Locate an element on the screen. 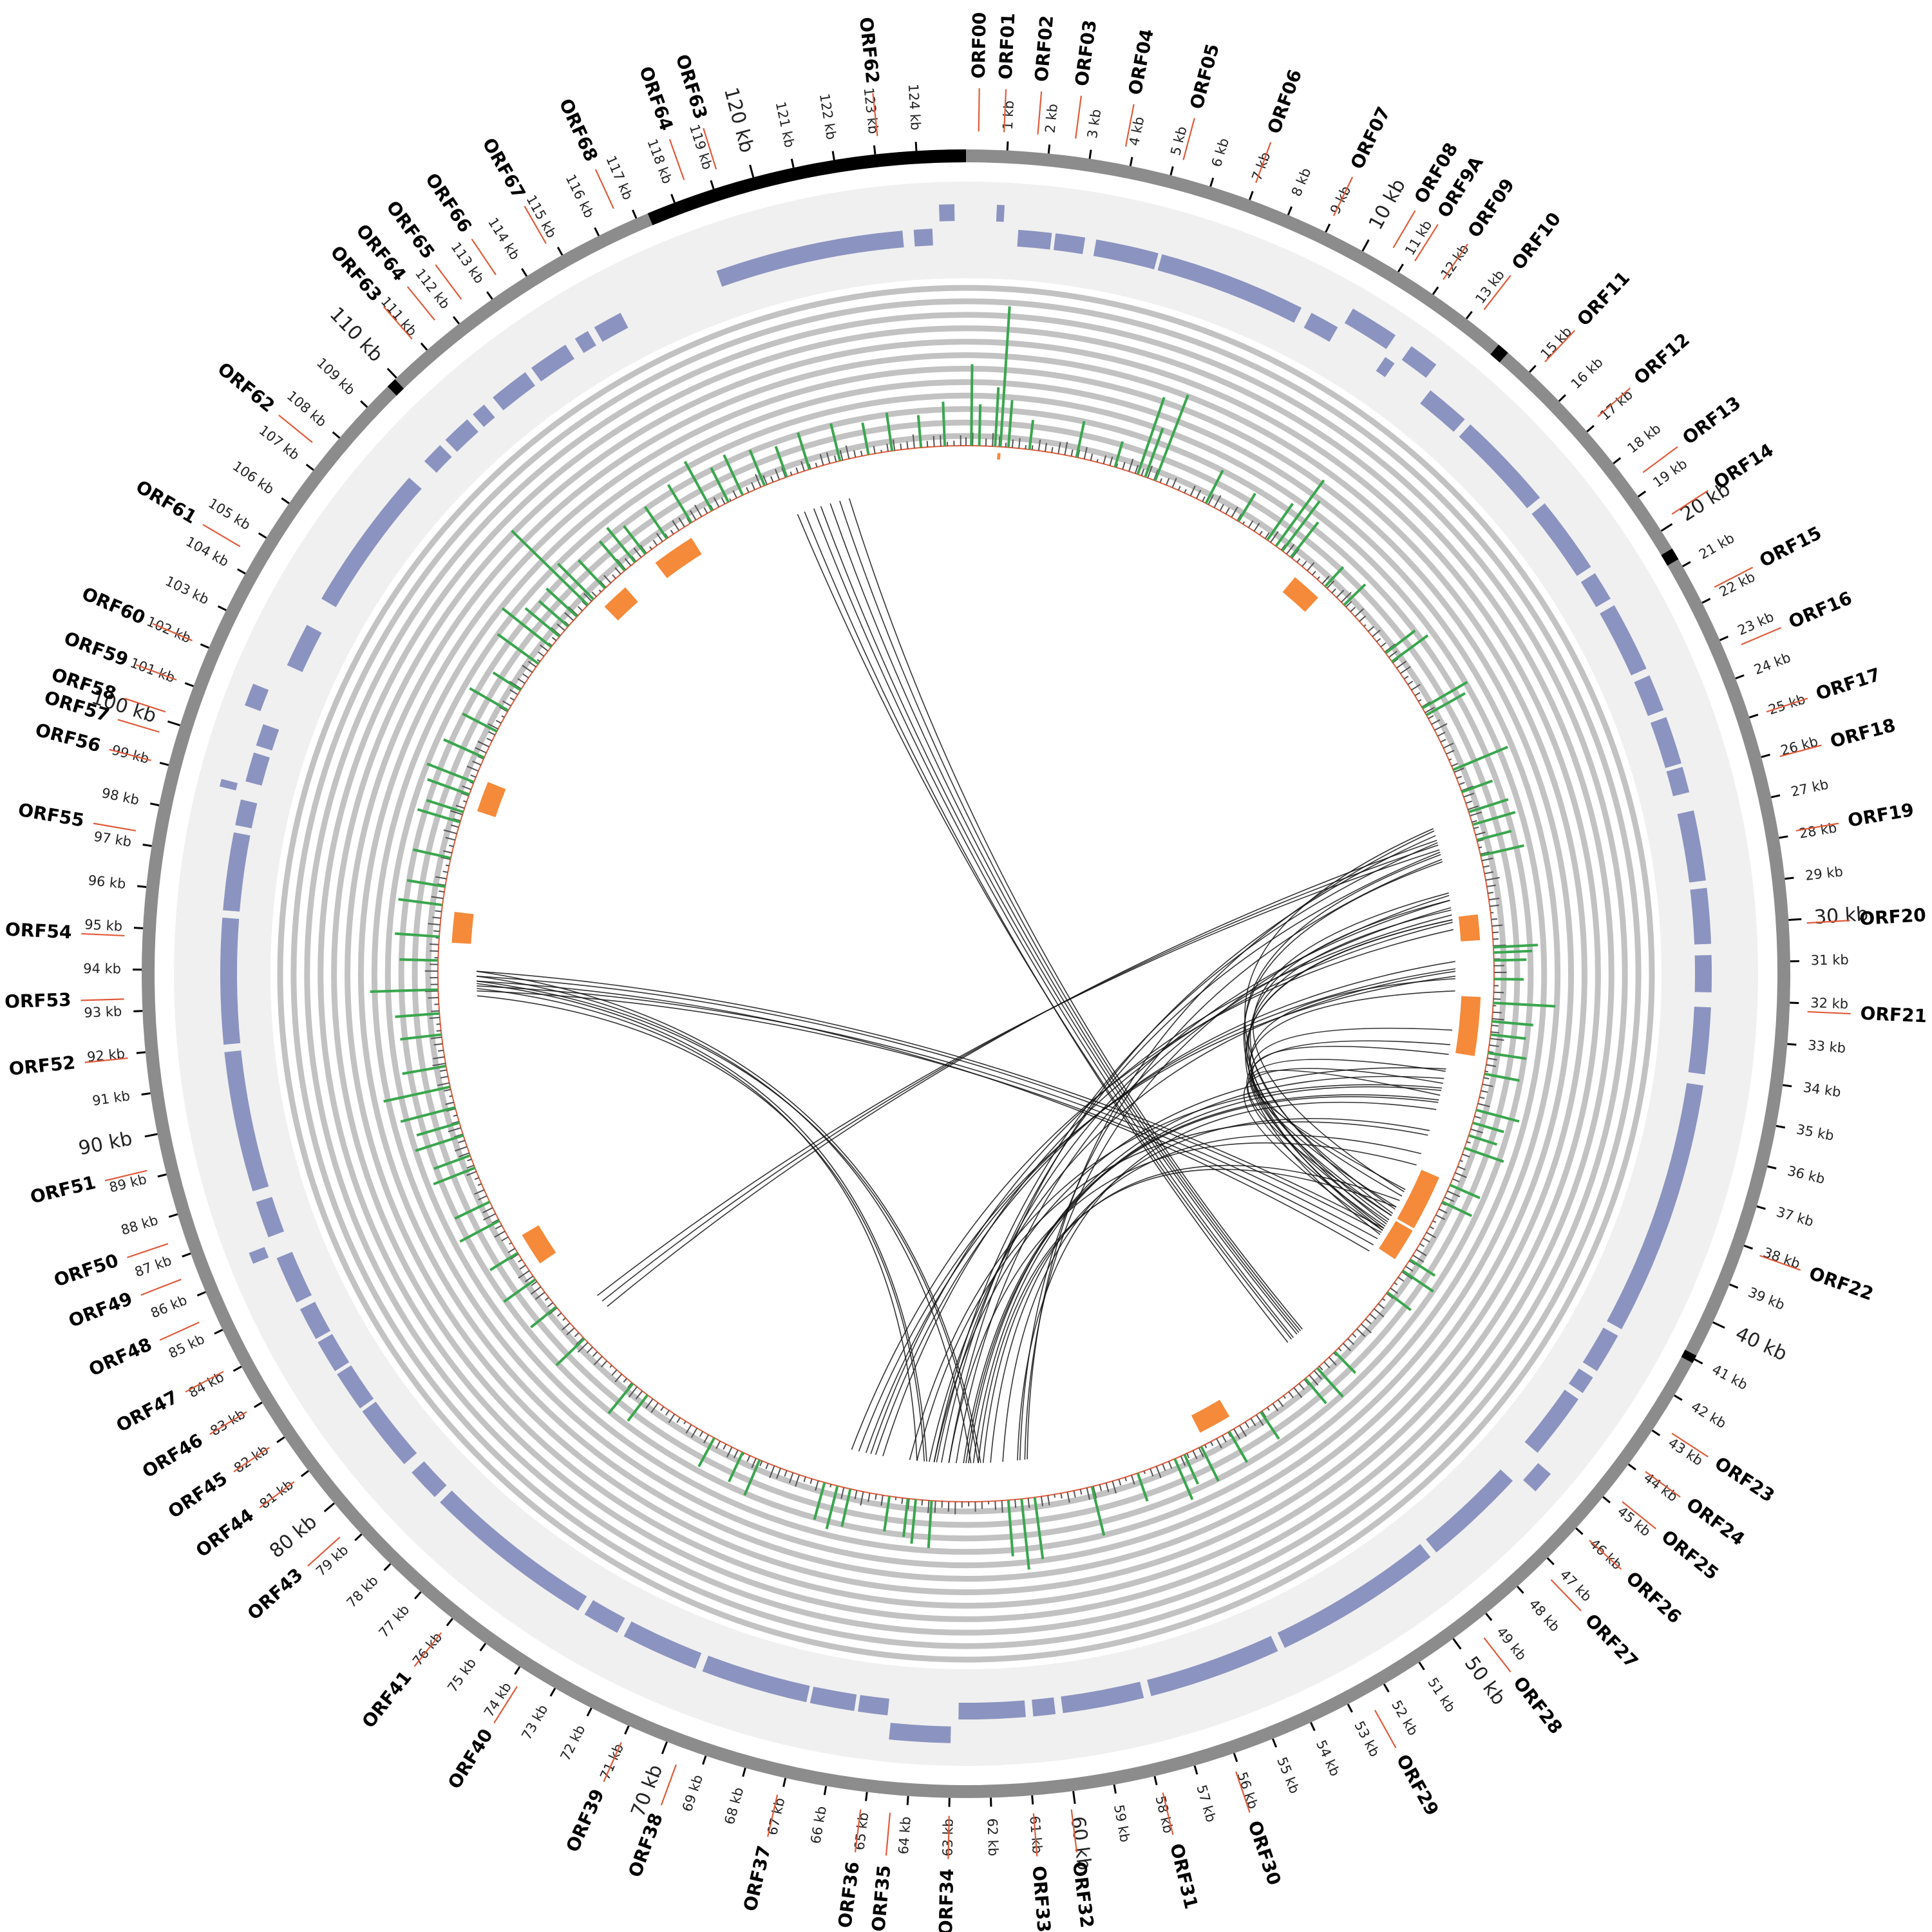 This screenshot has width=1932, height=1932. tick-label: 30 kb is located at coordinates (1841, 916).